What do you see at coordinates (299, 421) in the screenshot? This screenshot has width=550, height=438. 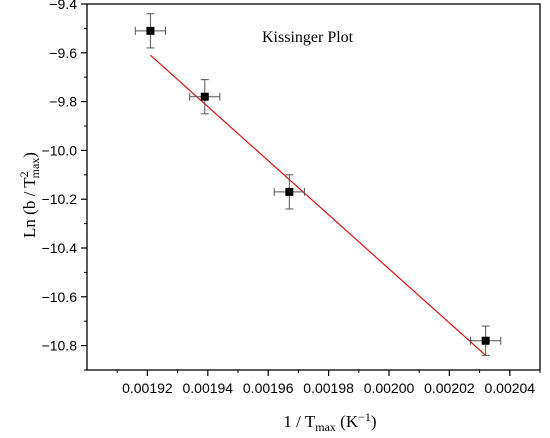 I see `x-axis-title-main: 1 / T` at bounding box center [299, 421].